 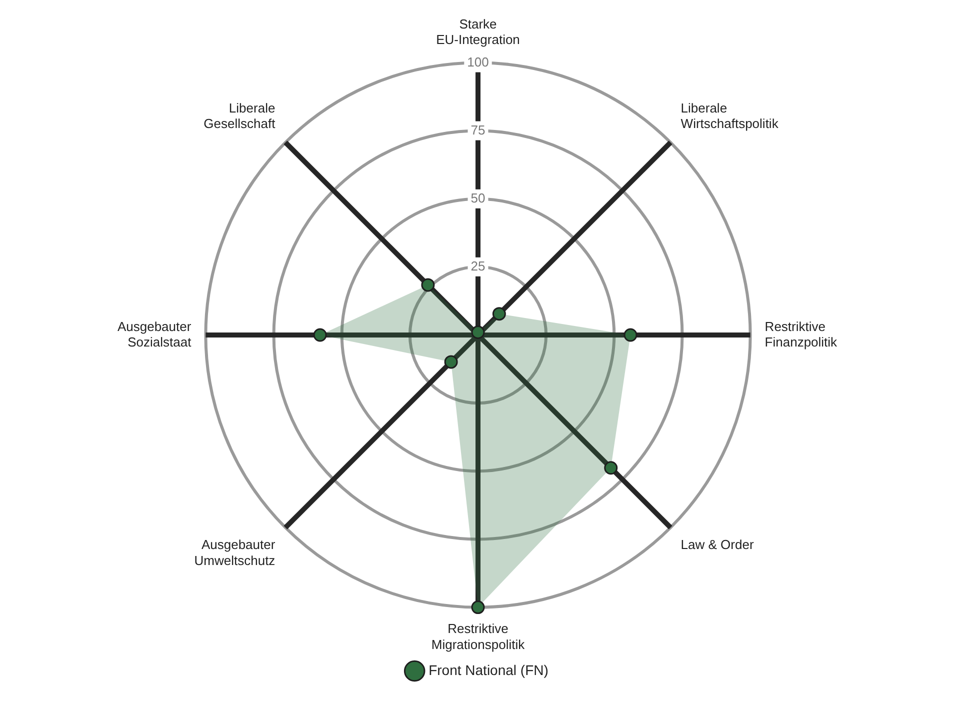 I want to click on y-tick-label: 50, so click(x=478, y=198).